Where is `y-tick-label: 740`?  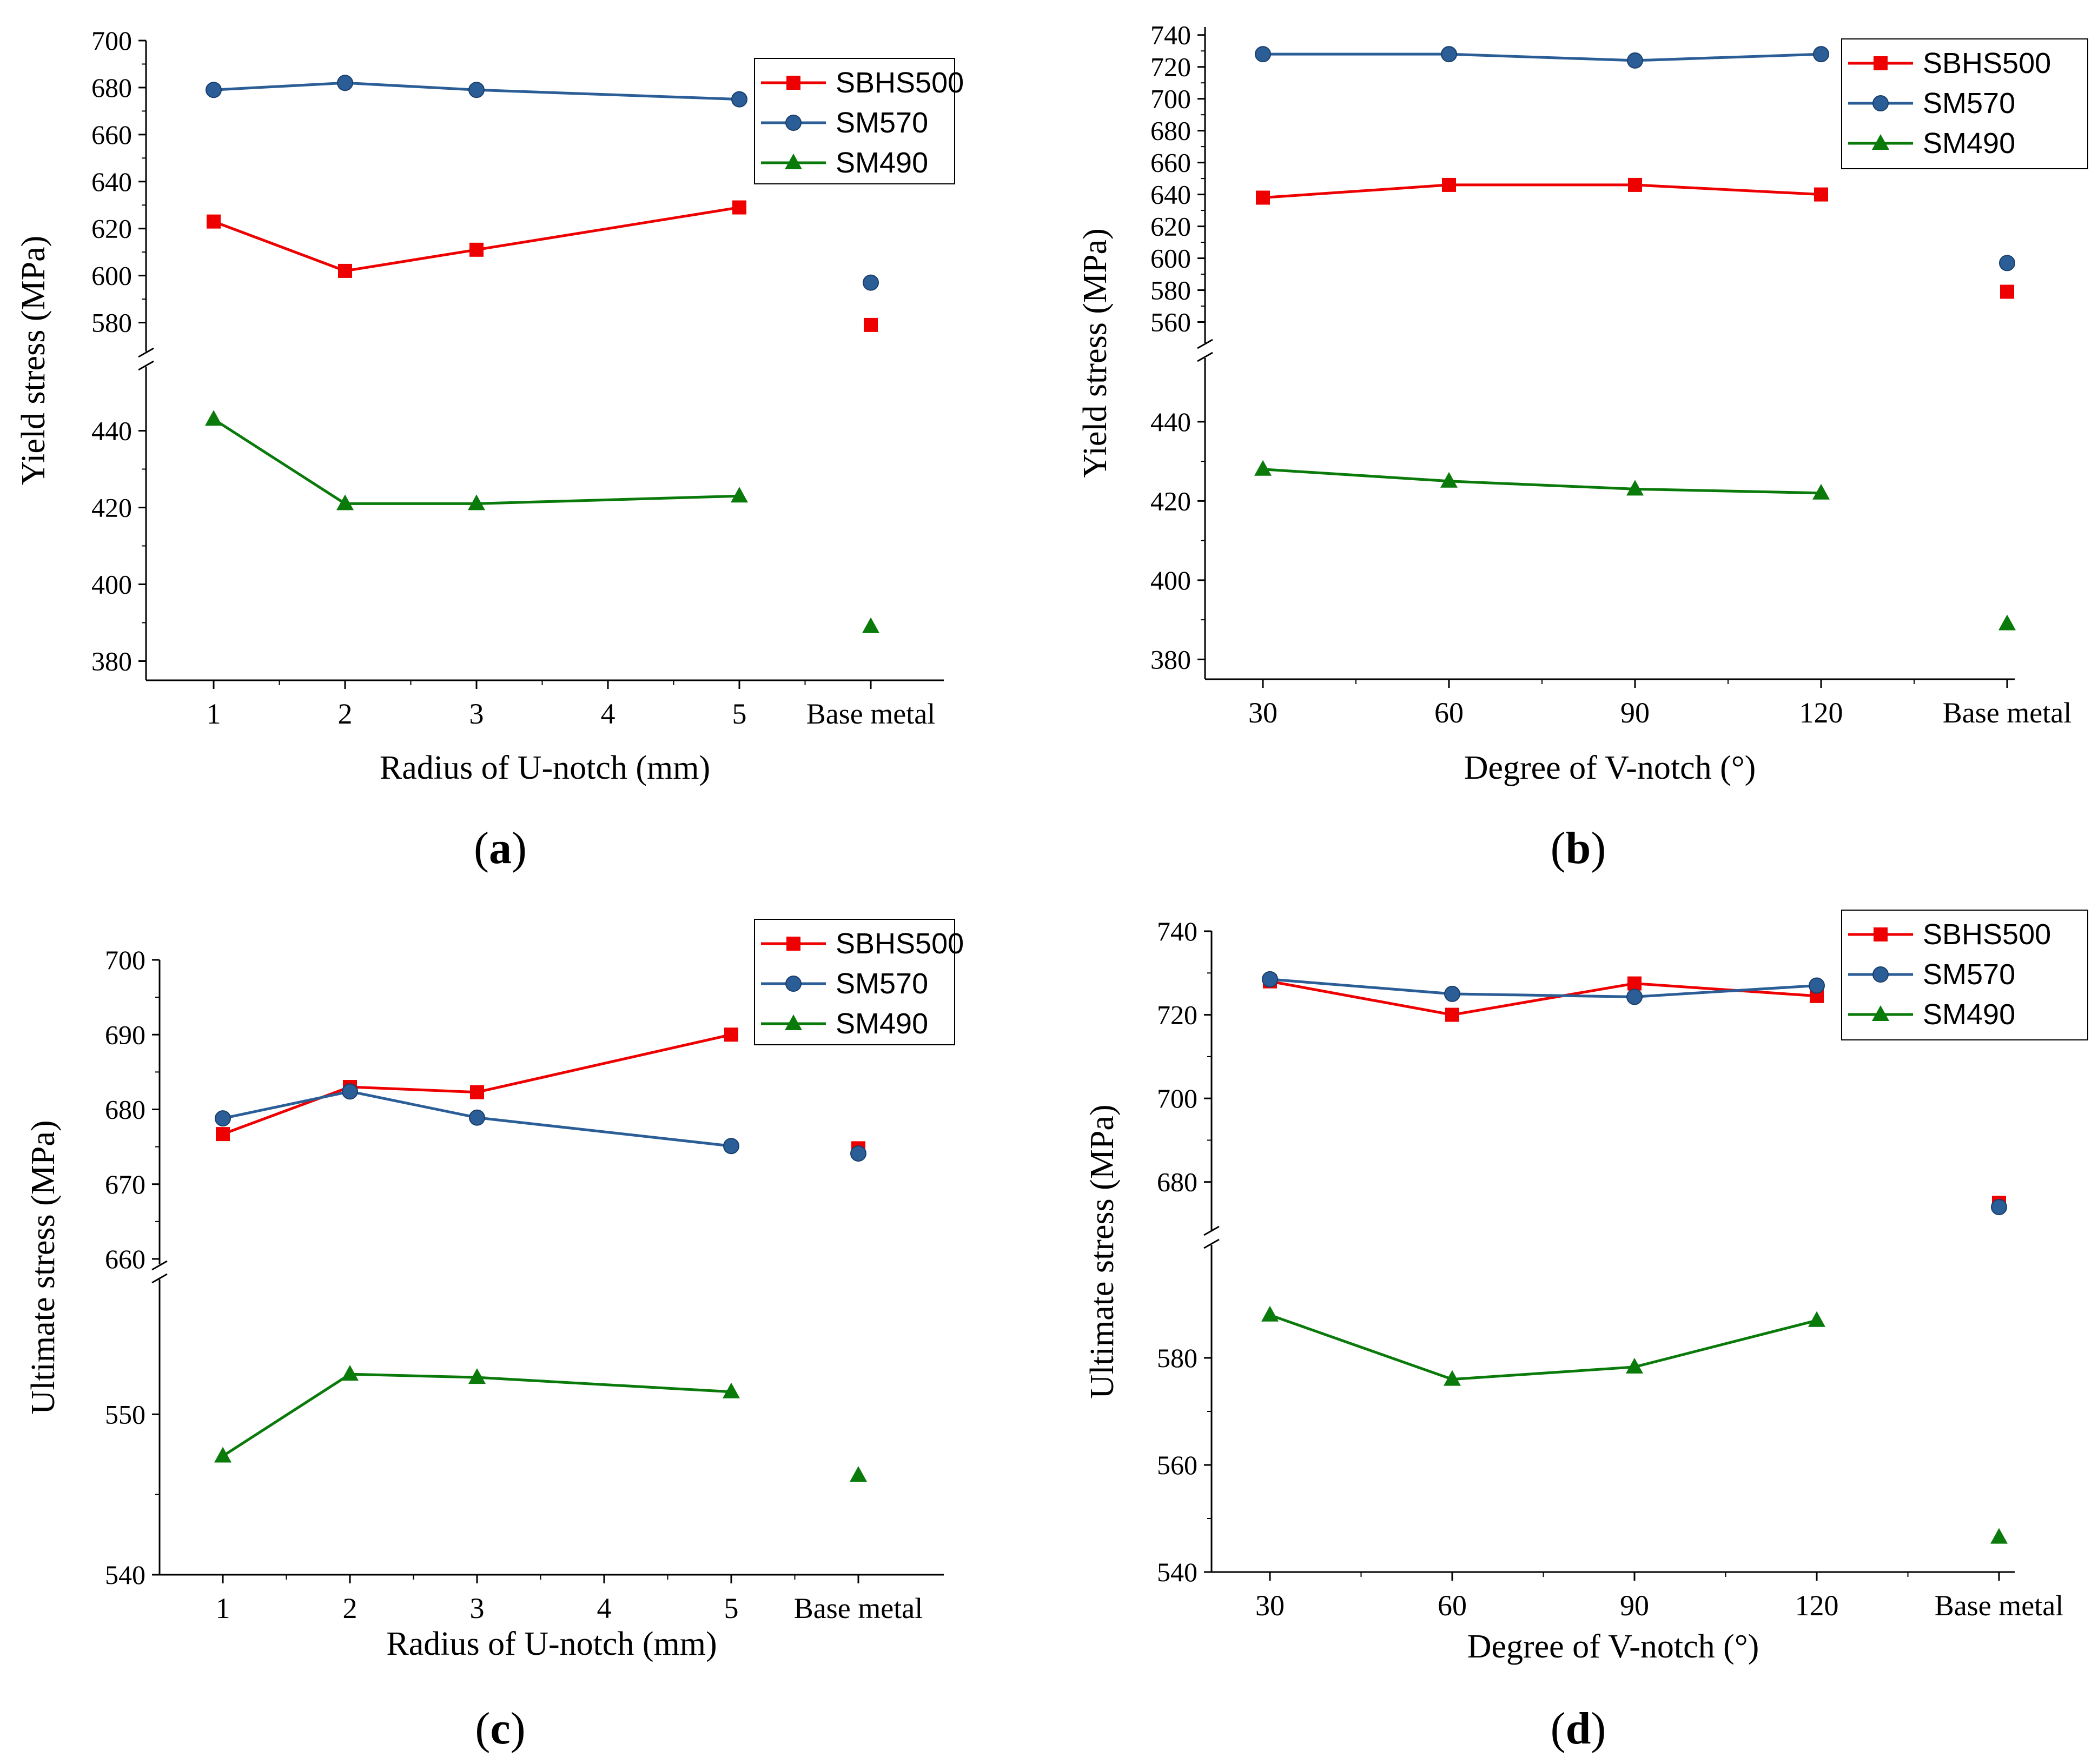
y-tick-label: 740 is located at coordinates (1170, 35).